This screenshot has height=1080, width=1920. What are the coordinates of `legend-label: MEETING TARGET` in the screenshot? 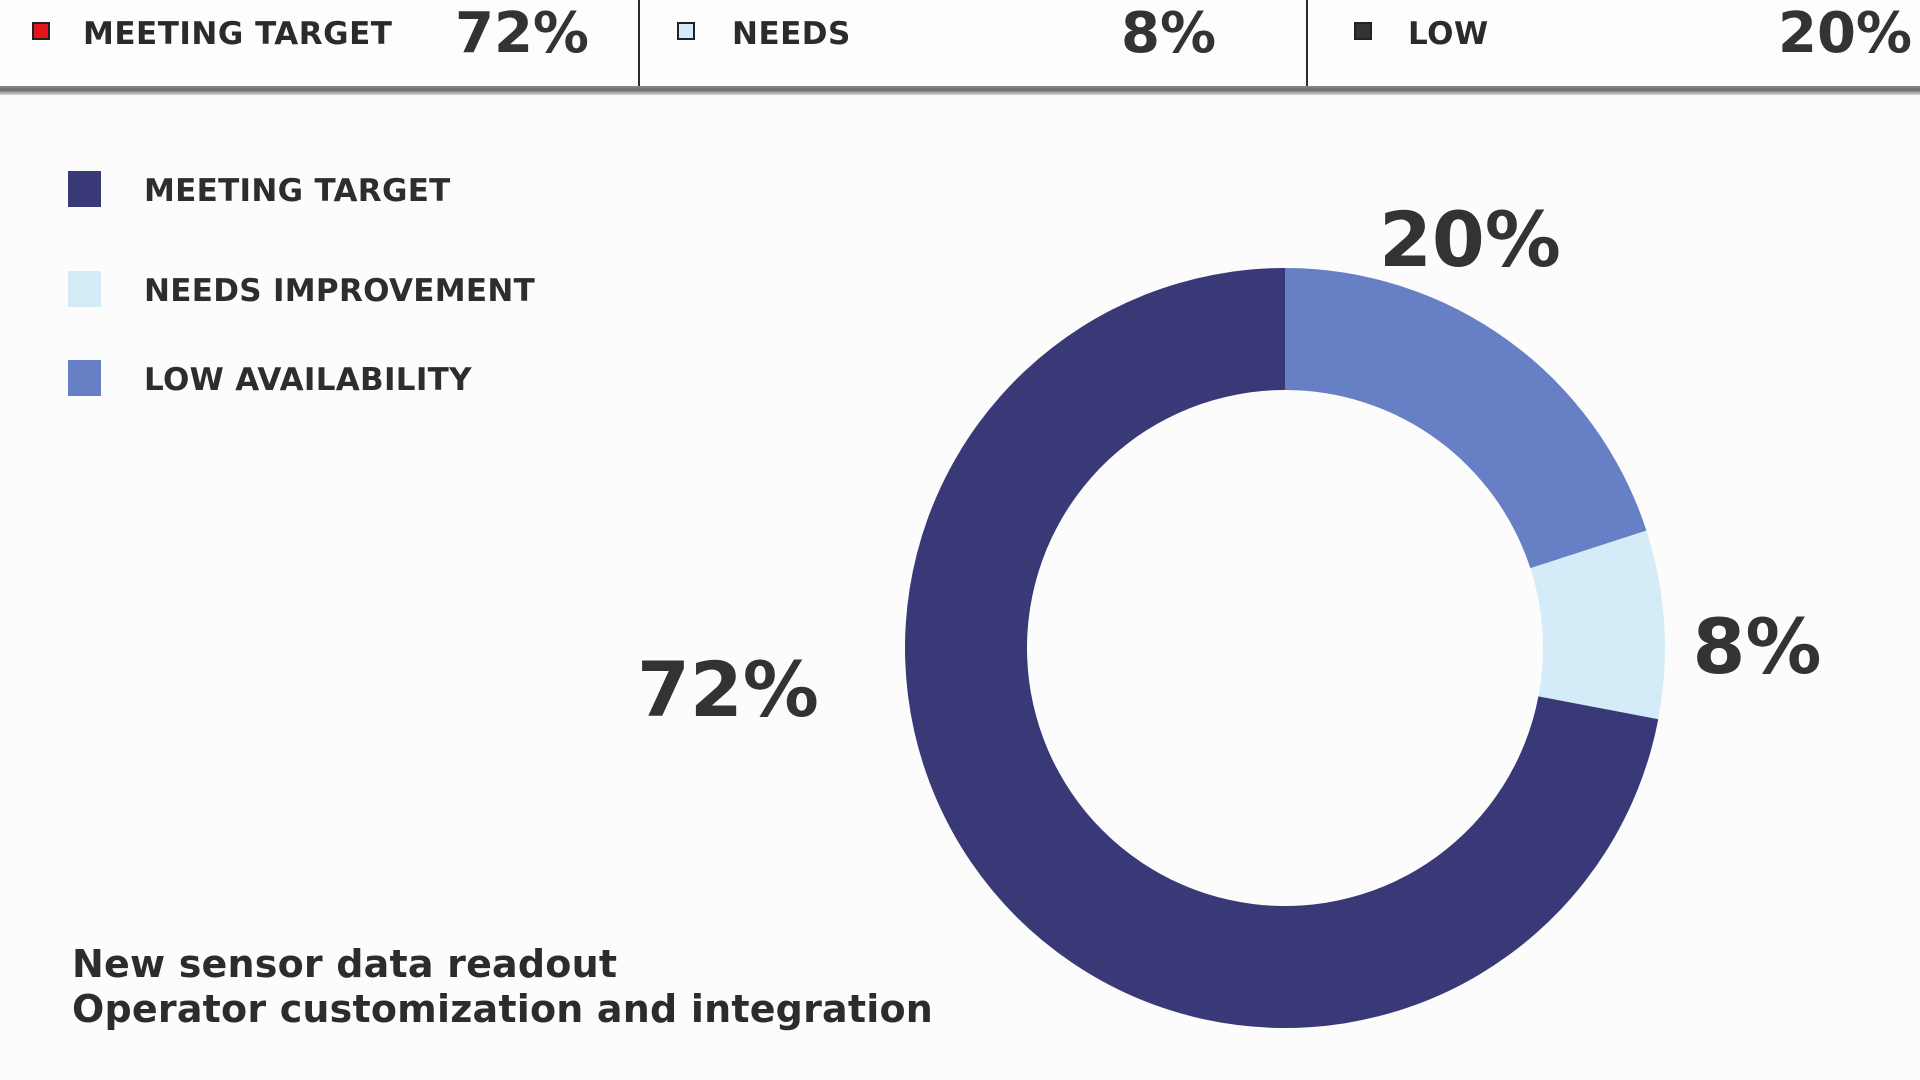 It's located at (297, 191).